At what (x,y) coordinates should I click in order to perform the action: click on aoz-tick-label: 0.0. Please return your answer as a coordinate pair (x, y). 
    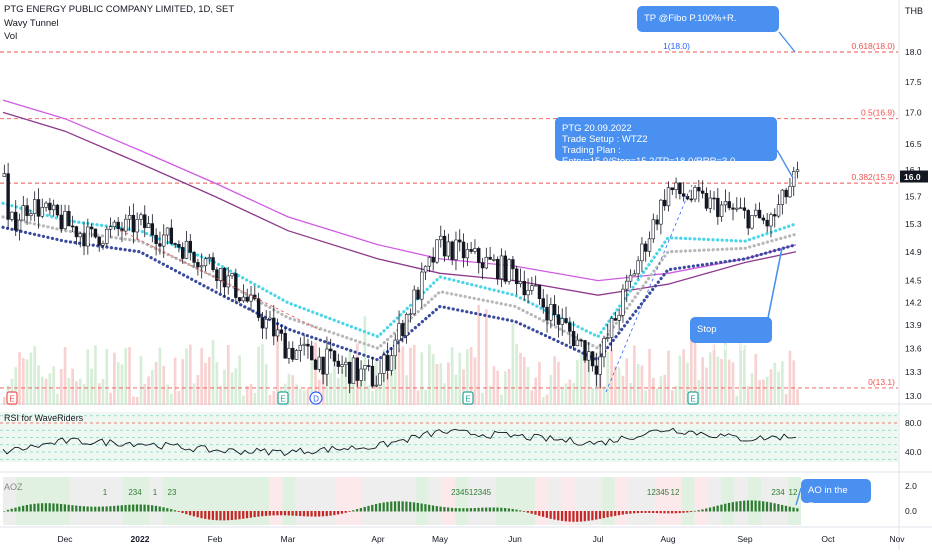
    Looking at the image, I should click on (911, 511).